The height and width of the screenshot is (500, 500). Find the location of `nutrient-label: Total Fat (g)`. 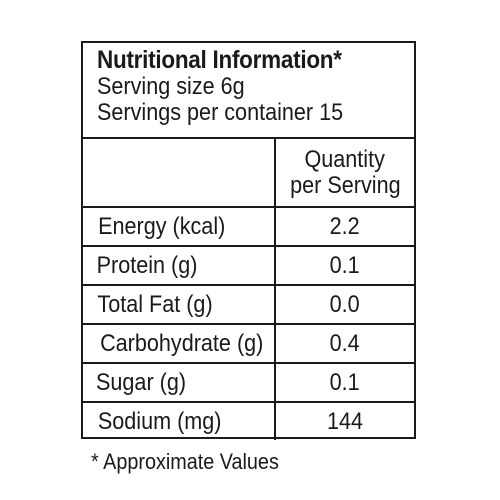

nutrient-label: Total Fat (g) is located at coordinates (179, 304).